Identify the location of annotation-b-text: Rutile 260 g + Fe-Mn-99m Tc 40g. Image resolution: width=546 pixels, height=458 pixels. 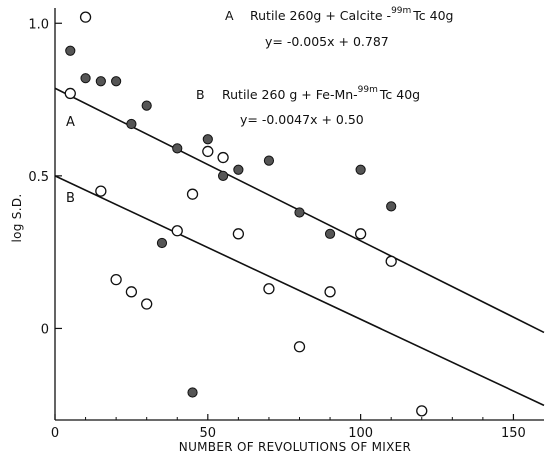
(321, 93).